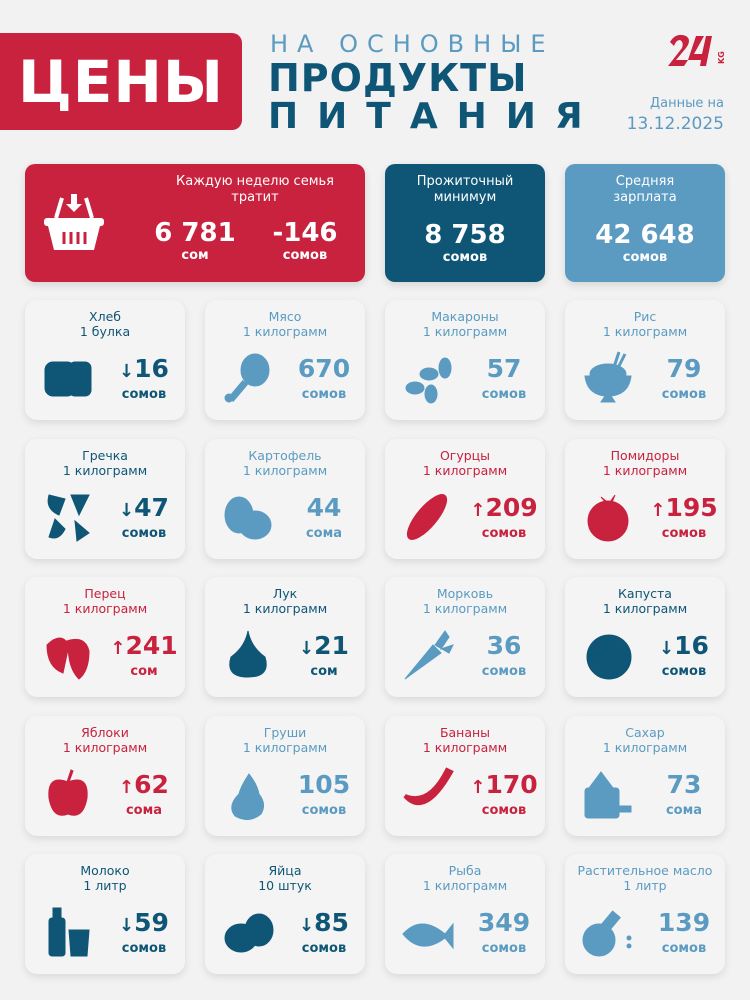 The image size is (750, 1000). What do you see at coordinates (248, 654) in the screenshot?
I see `onion-icon` at bounding box center [248, 654].